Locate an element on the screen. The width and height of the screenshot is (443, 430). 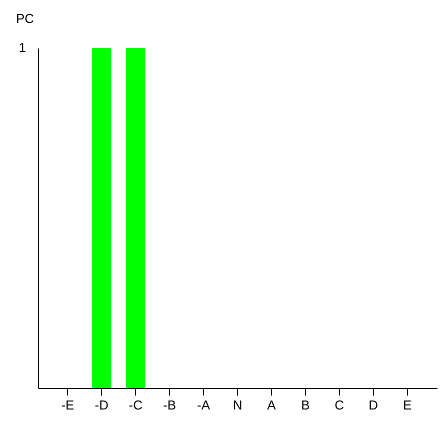
x-tick-label: -A is located at coordinates (203, 405).